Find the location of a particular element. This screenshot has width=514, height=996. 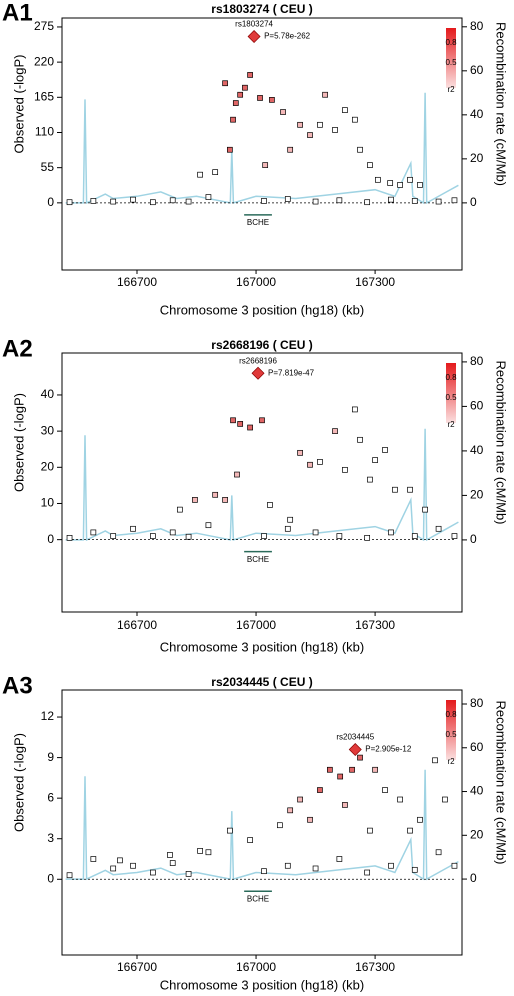

y-tick-label: 6 is located at coordinates (50, 797).